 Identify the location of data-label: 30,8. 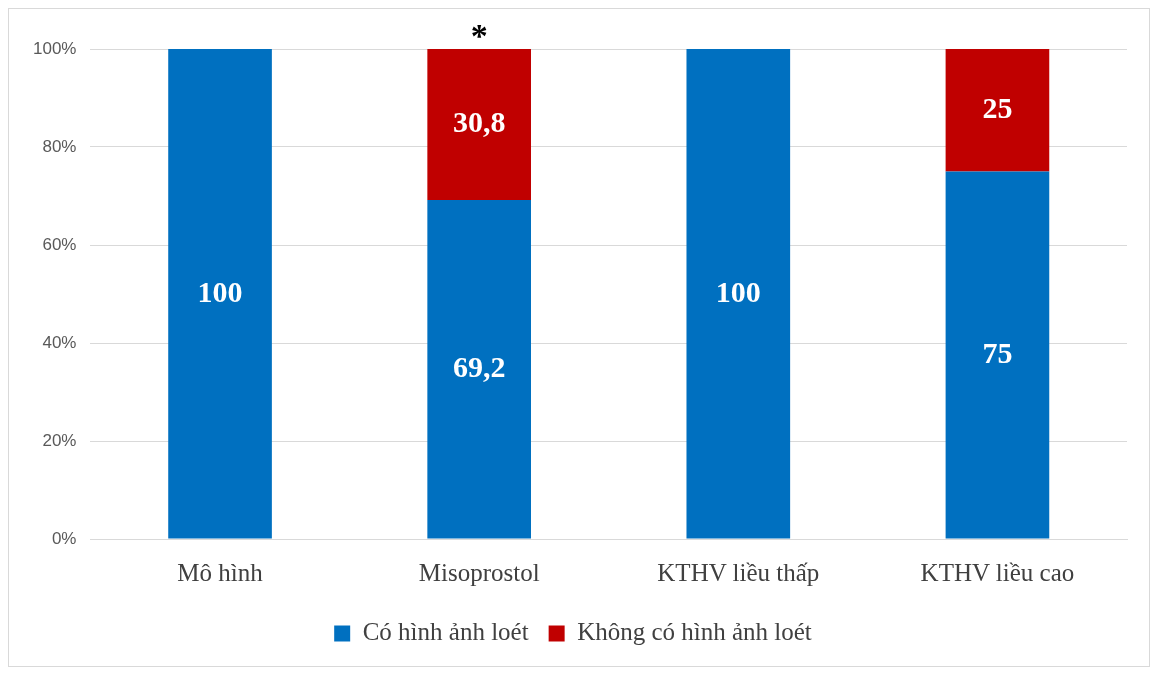
(479, 122).